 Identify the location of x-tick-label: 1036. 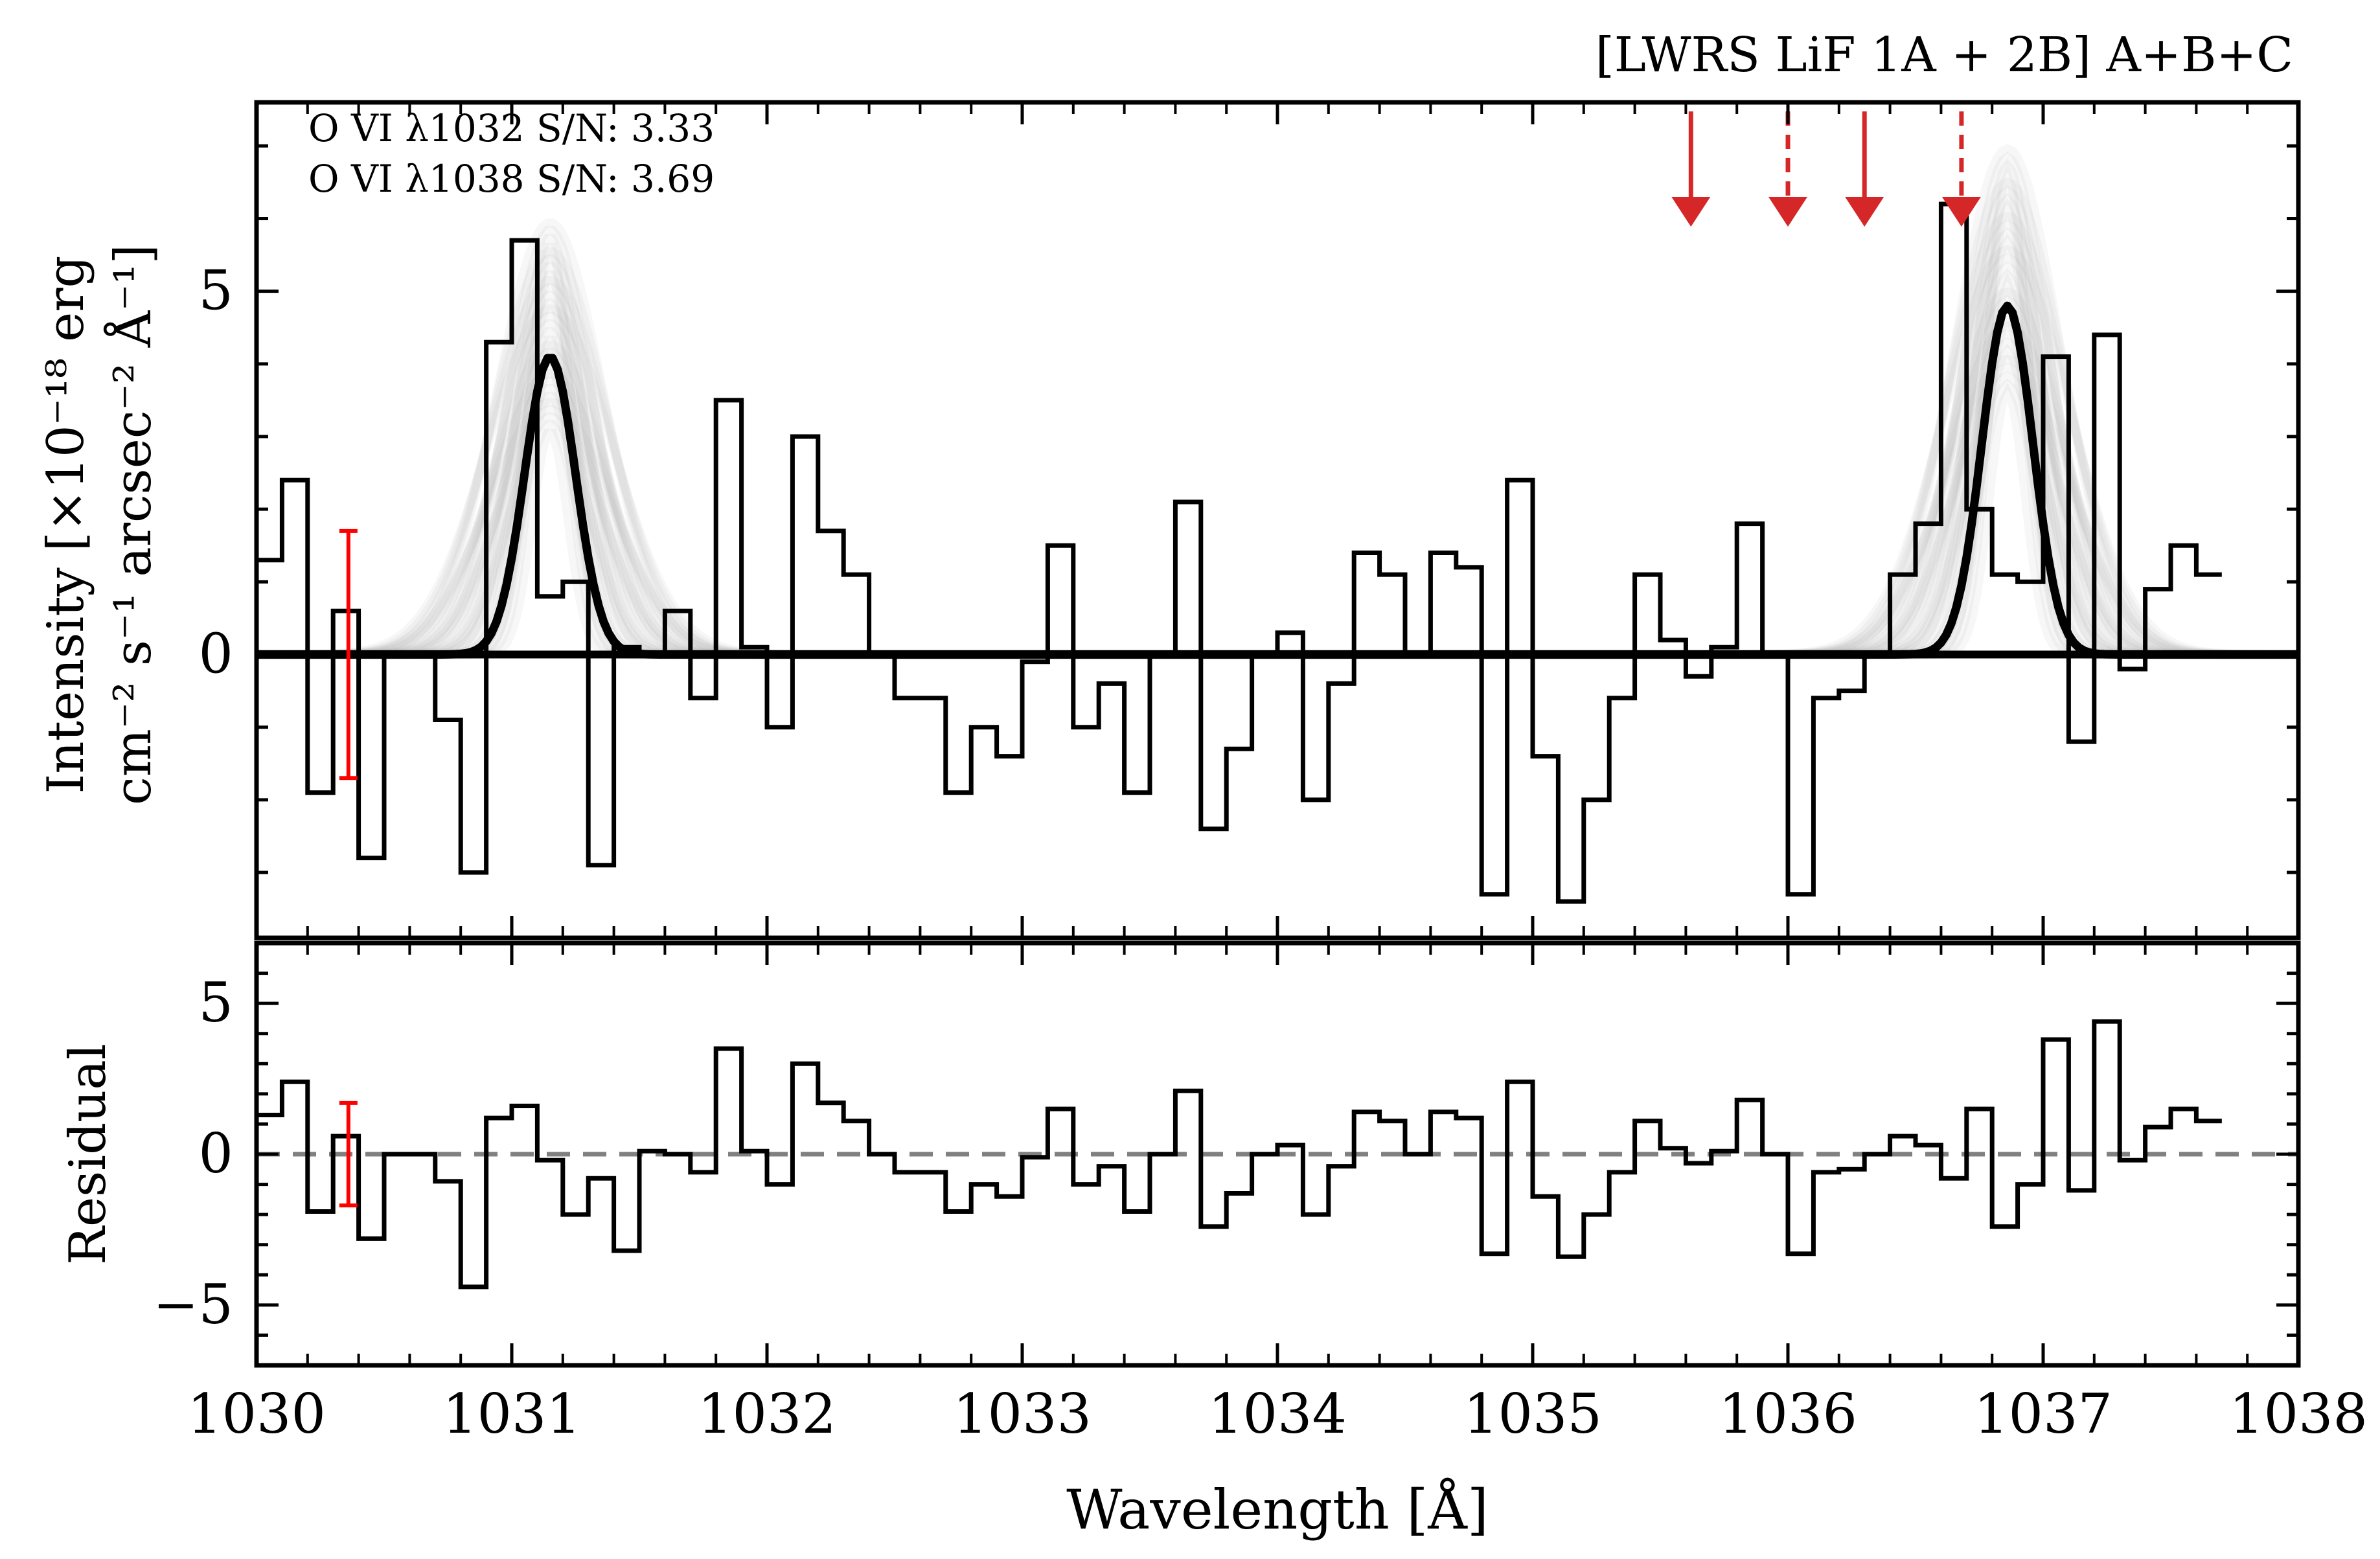
(1788, 1414).